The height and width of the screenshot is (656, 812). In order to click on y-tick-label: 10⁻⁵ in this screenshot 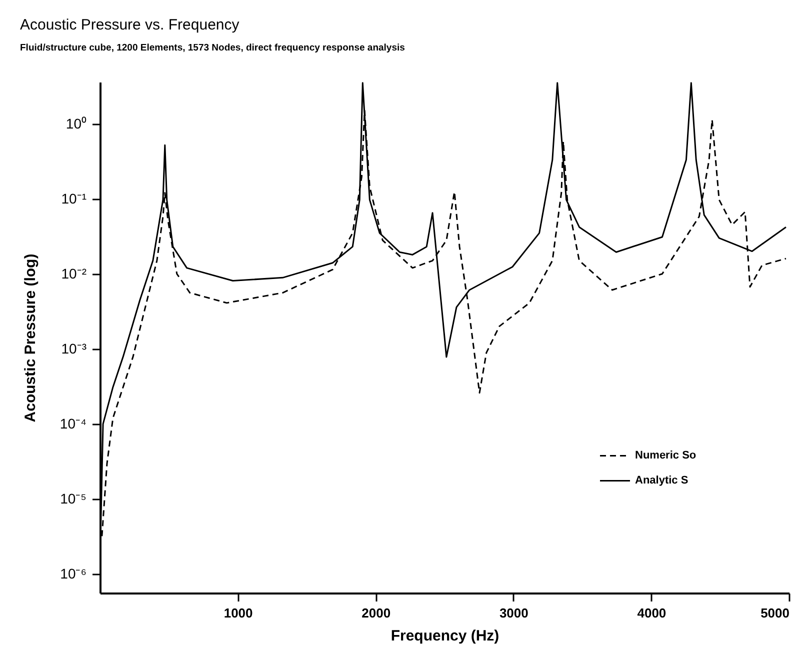, I will do `click(73, 498)`.